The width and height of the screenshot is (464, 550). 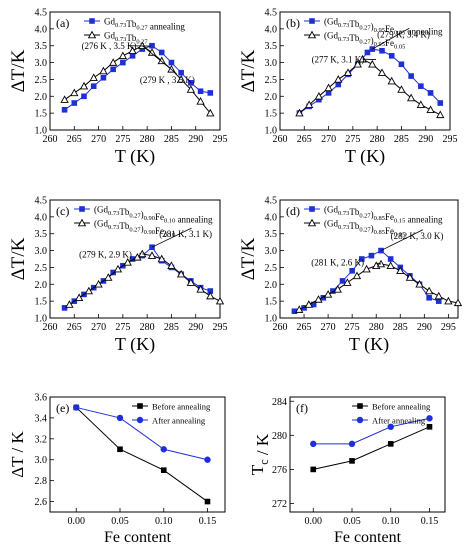 What do you see at coordinates (271, 46) in the screenshot?
I see `y-tick-label: 3.5` at bounding box center [271, 46].